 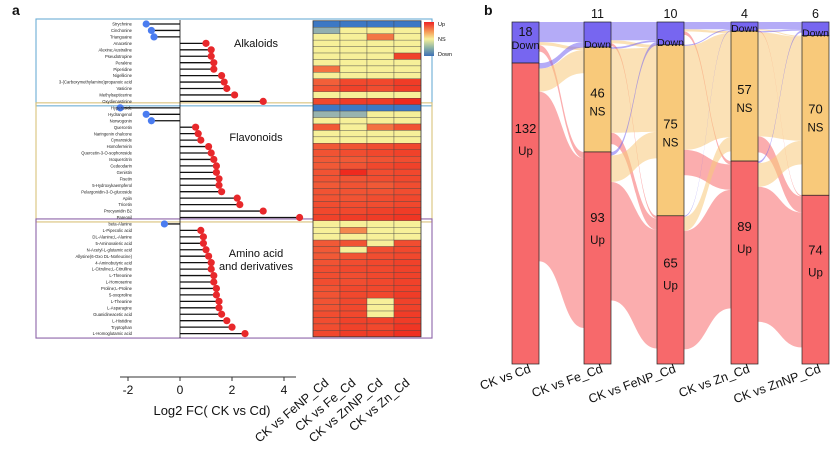 I want to click on group-box, so click(x=234, y=278).